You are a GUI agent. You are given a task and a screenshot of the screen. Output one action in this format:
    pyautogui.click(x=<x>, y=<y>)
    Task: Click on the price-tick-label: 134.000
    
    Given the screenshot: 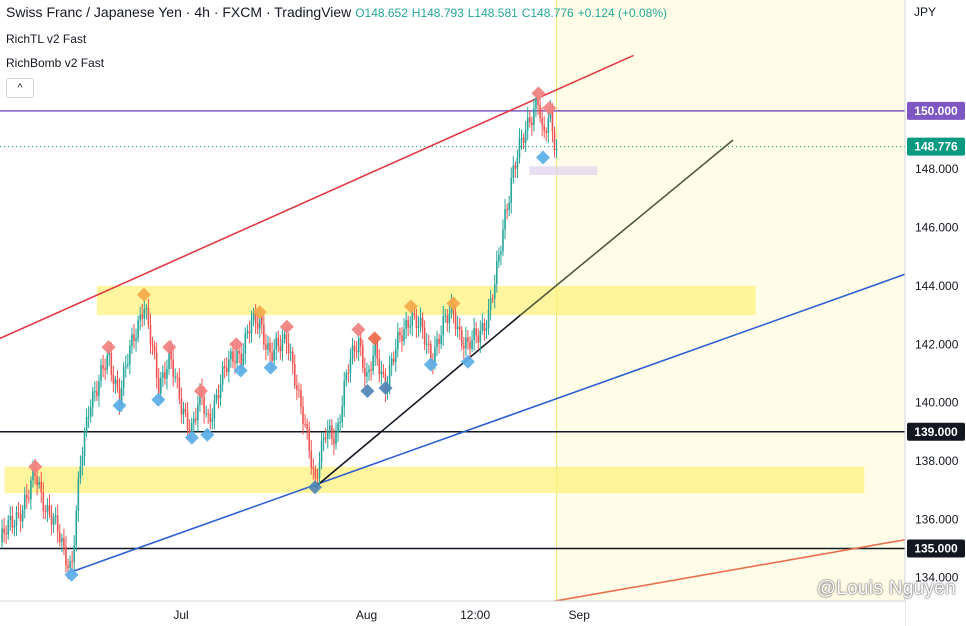 What is the action you would take?
    pyautogui.click(x=937, y=578)
    